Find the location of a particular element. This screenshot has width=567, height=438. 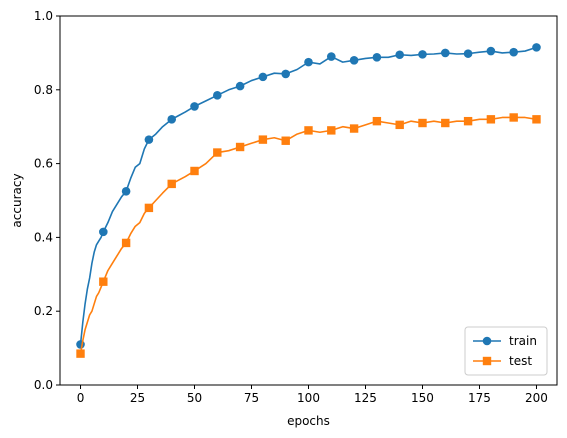

x-tick-label: 125 is located at coordinates (365, 398).